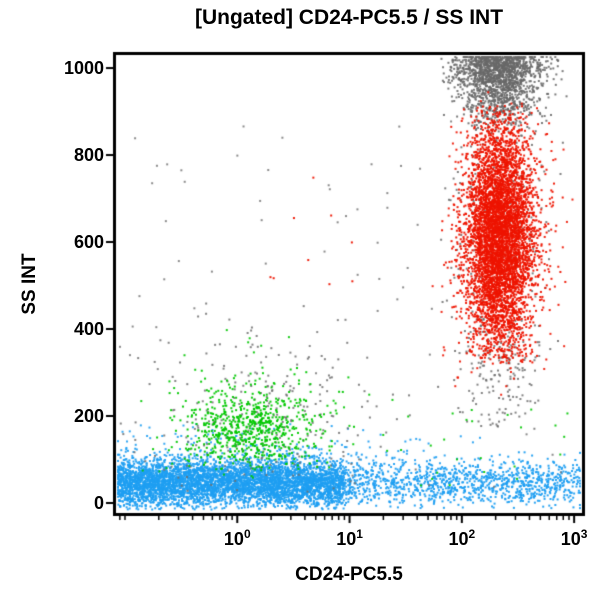  I want to click on y-tick-label: 800, so click(88, 155).